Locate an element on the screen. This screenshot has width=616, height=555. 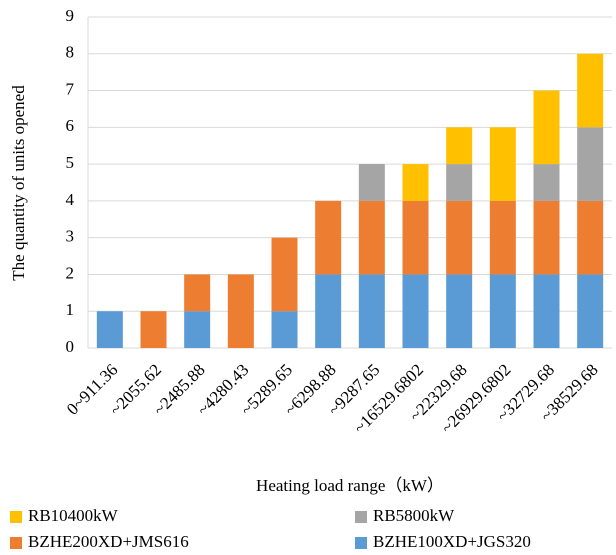
y-tick-label: 2 is located at coordinates (70, 272).